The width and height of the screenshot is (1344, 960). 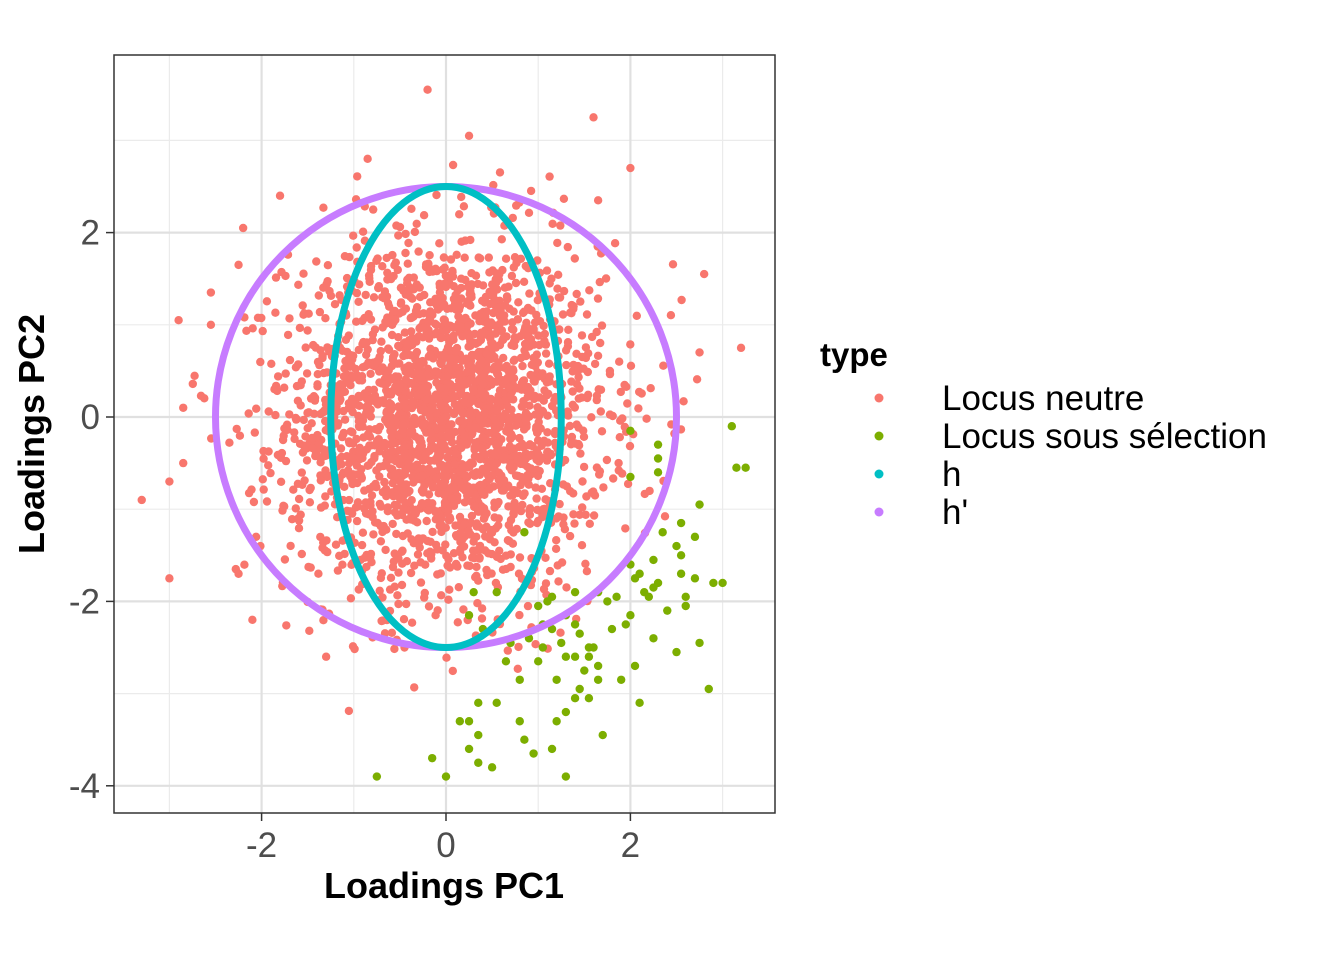 What do you see at coordinates (1009, 398) in the screenshot?
I see `legend-entry-locus-neutre: Locus neutre` at bounding box center [1009, 398].